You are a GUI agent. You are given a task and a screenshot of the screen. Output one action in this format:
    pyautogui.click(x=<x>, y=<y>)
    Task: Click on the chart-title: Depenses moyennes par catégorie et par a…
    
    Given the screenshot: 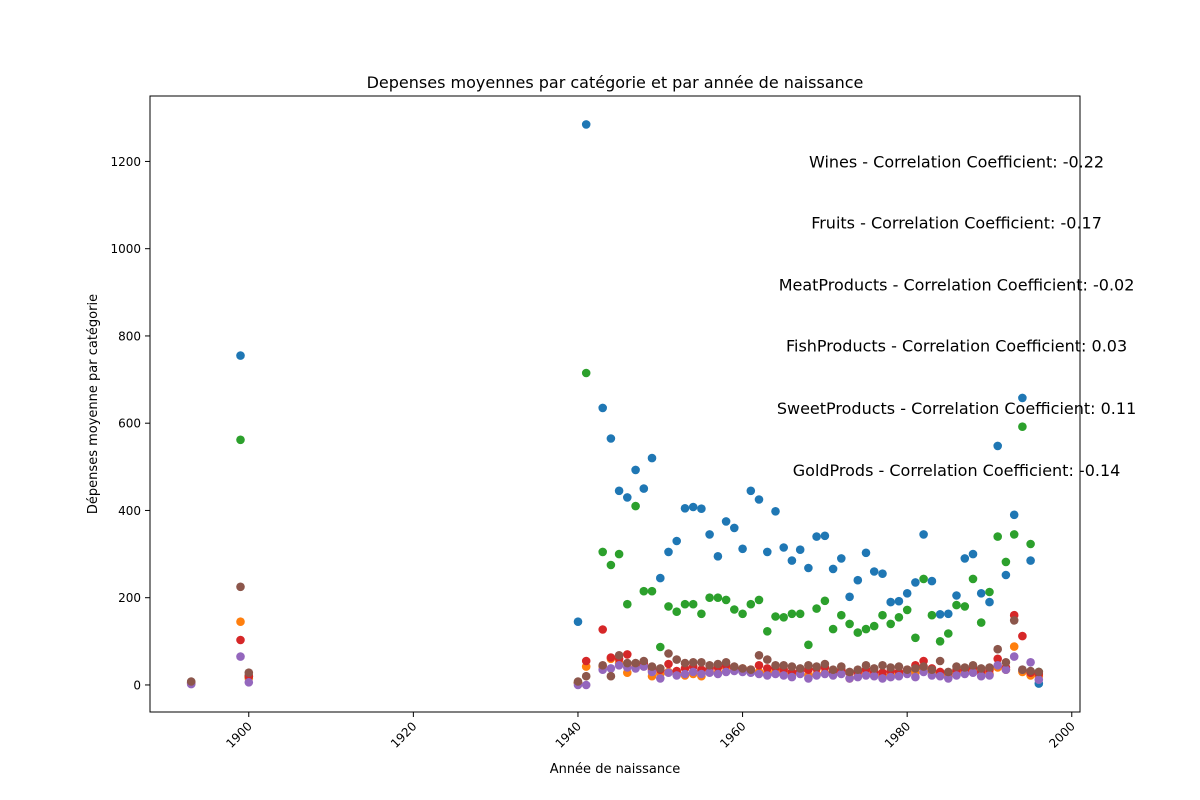 What is the action you would take?
    pyautogui.click(x=615, y=82)
    